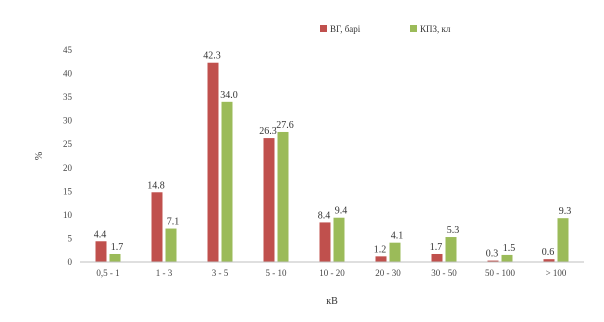 This screenshot has width=604, height=322. I want to click on value-label-series-1: 14.8, so click(156, 185).